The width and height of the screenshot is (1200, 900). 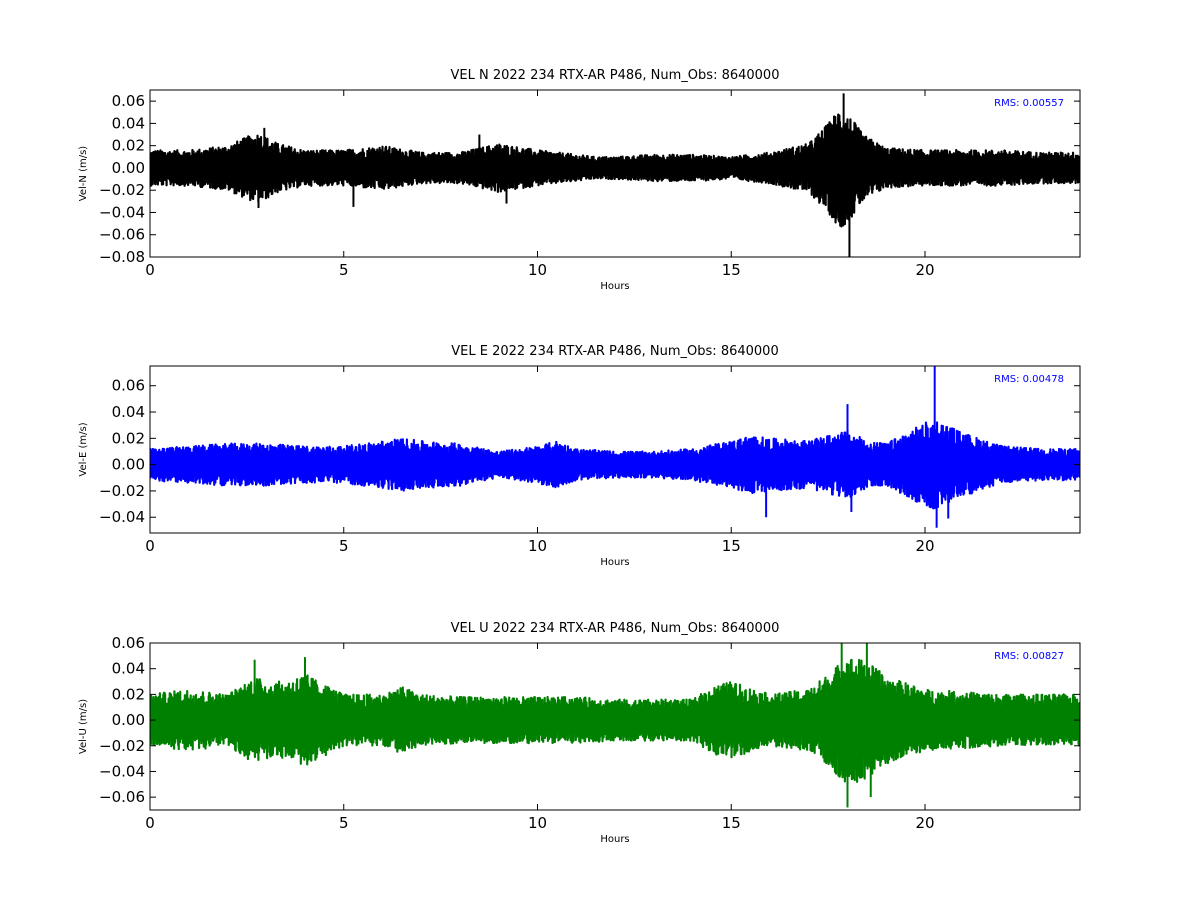 What do you see at coordinates (1029, 656) in the screenshot?
I see `rms-label: RMS: 0.00827` at bounding box center [1029, 656].